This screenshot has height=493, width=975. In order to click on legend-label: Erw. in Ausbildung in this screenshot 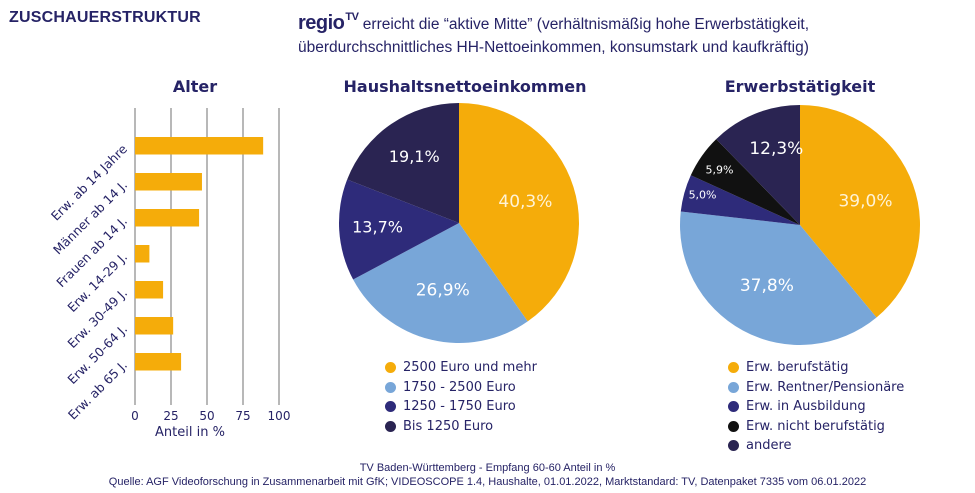, I will do `click(806, 407)`.